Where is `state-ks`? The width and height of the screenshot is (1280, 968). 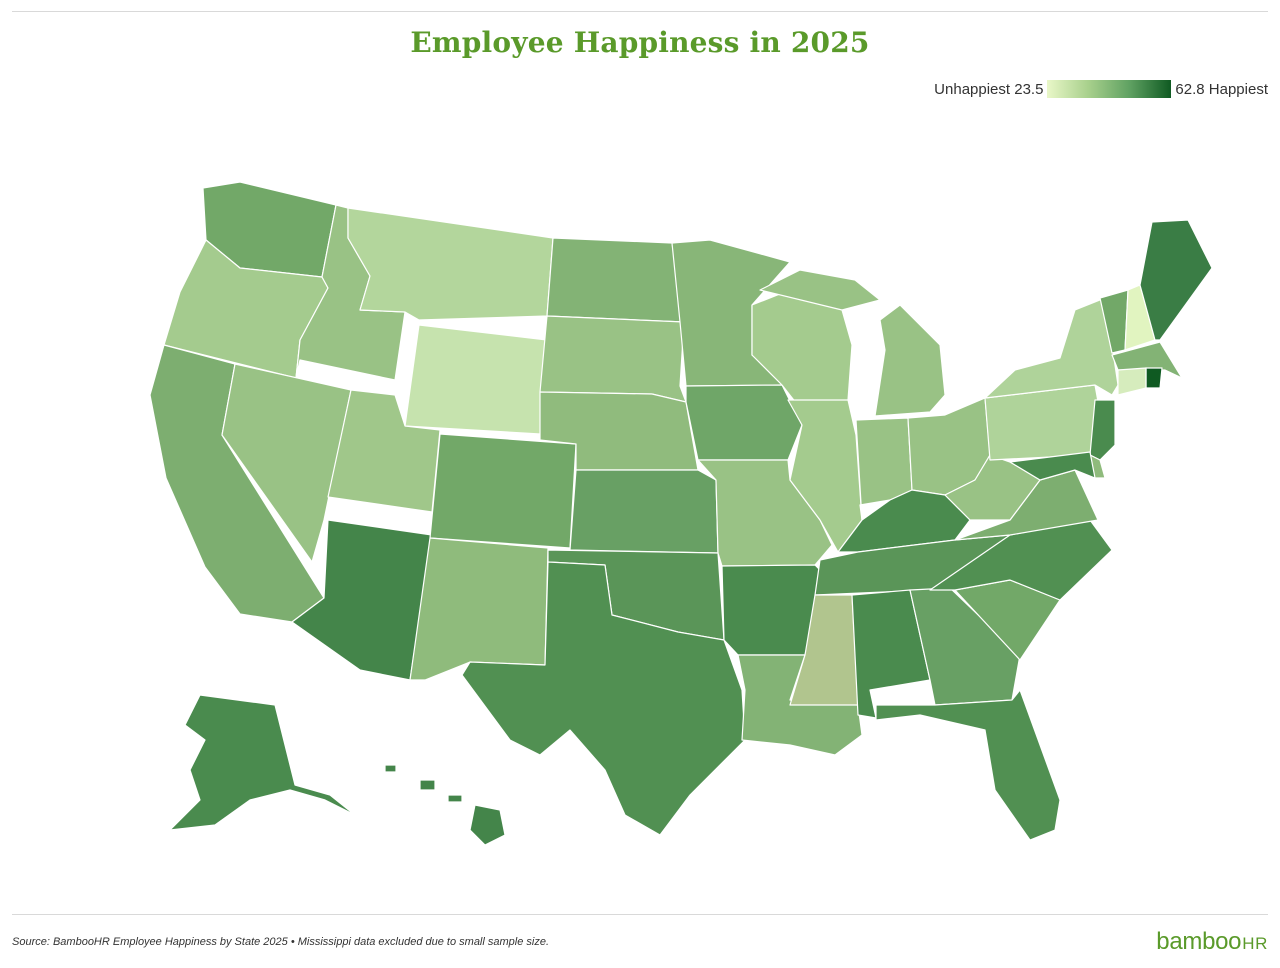 state-ks is located at coordinates (644, 511).